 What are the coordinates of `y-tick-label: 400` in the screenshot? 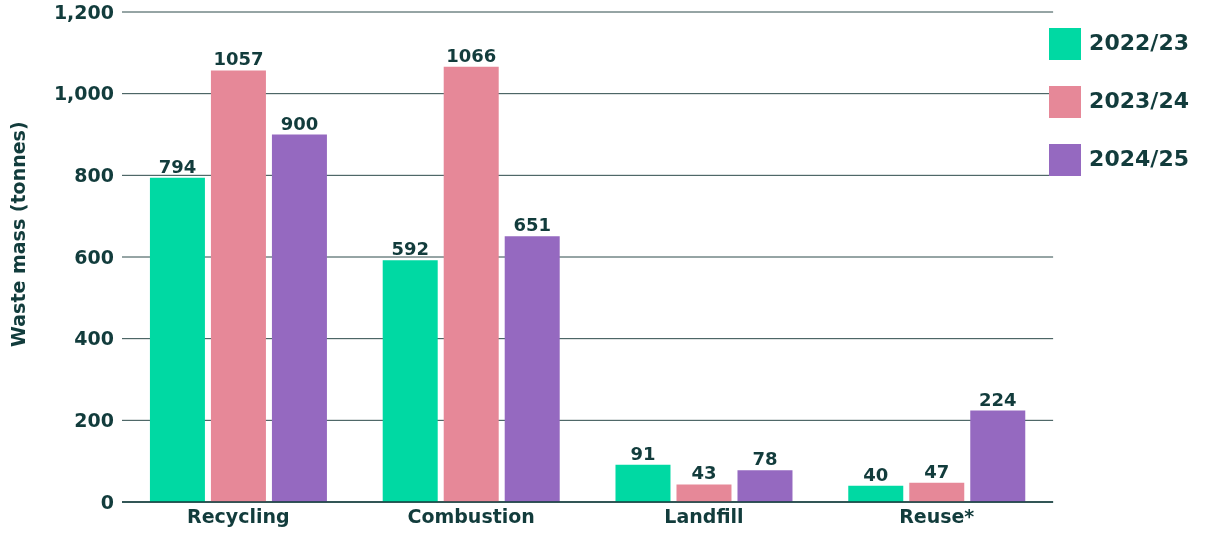 It's located at (94, 338).